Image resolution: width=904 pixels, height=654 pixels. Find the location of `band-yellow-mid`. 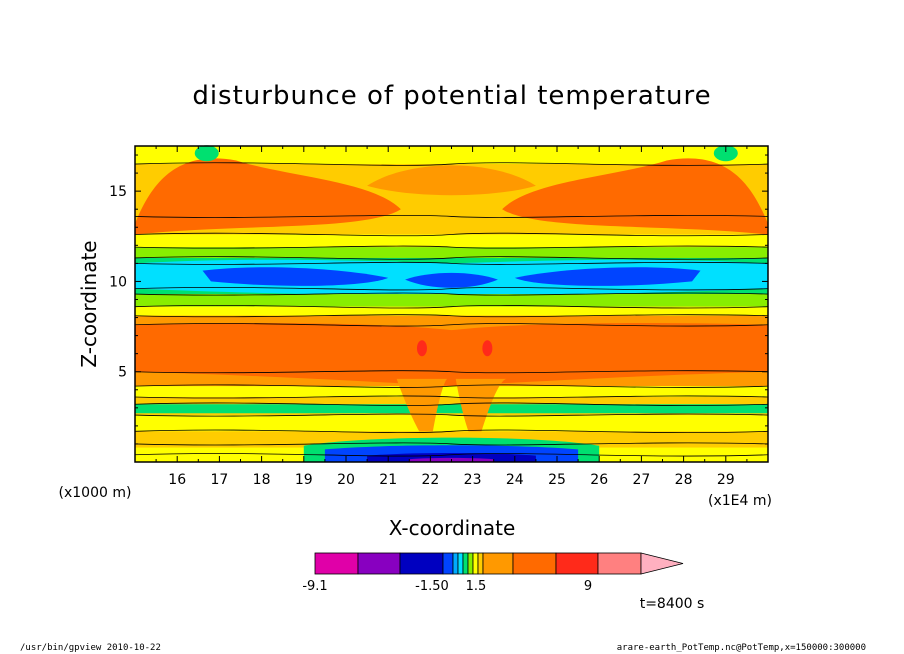

band-yellow-mid is located at coordinates (451, 311).